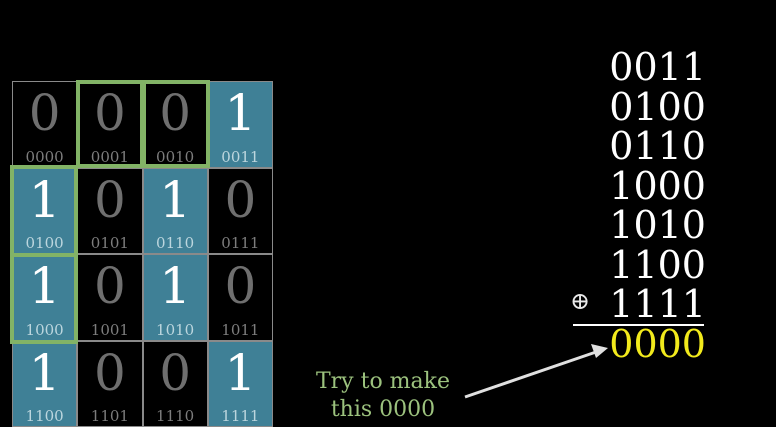 The image size is (776, 427). What do you see at coordinates (657, 304) in the screenshot?
I see `xor-row: 1111` at bounding box center [657, 304].